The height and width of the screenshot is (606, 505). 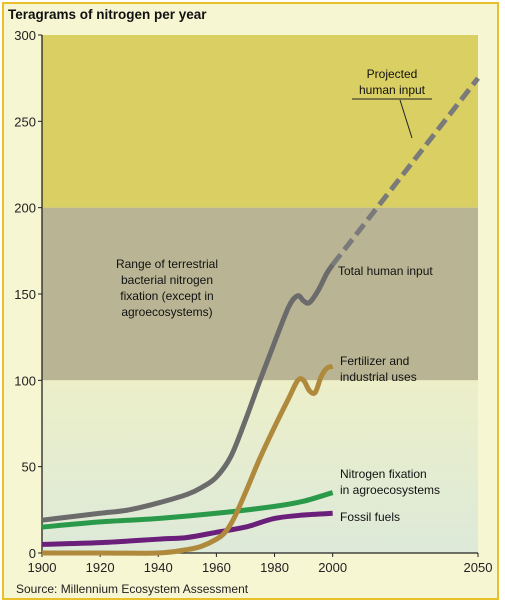 I want to click on y-tick-label: 150, so click(x=25, y=294).